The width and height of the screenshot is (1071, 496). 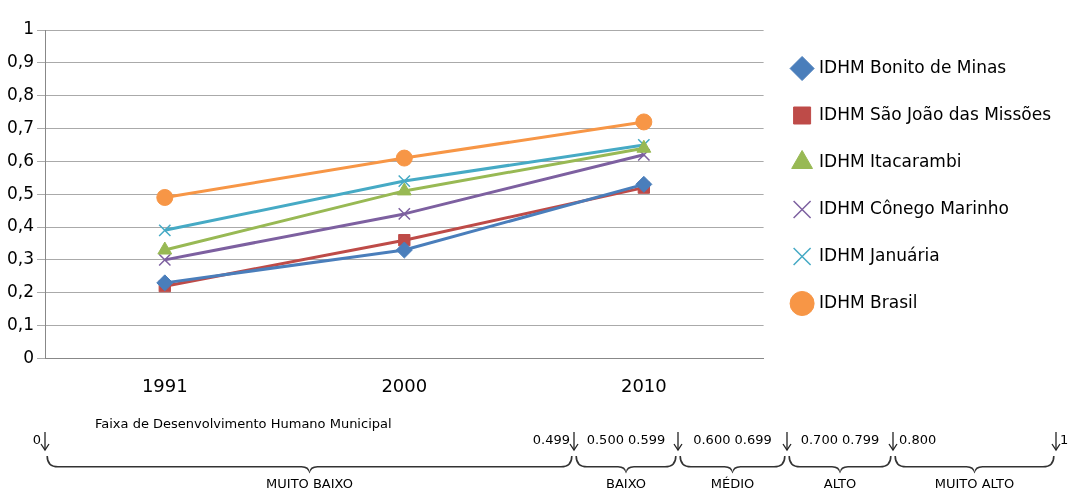 I want to click on text: Faixa de Desenvolvimento Humano Municipal, so click(x=243, y=423).